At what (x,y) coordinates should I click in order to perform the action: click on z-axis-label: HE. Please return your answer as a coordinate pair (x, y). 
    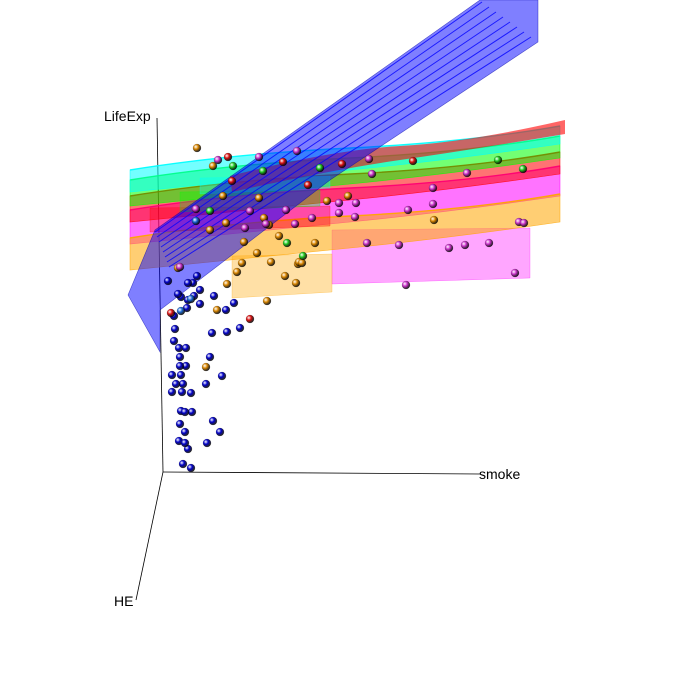
    Looking at the image, I should click on (123, 601).